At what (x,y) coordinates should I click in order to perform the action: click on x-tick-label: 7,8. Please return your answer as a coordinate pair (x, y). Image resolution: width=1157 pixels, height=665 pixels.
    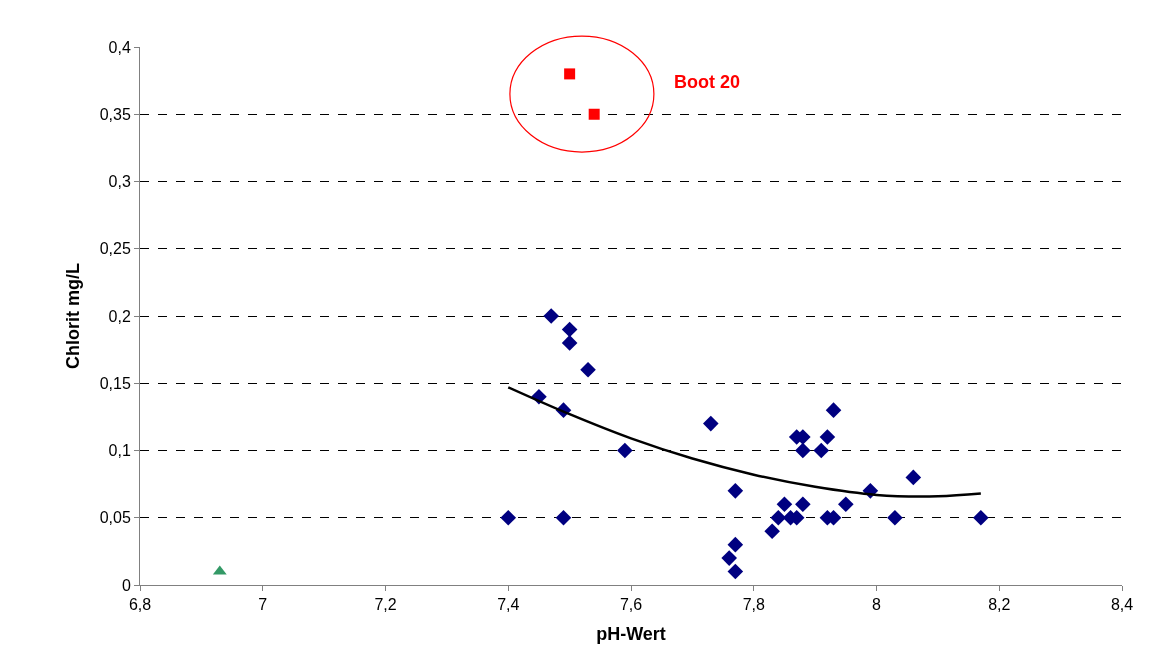
    Looking at the image, I should click on (753, 605).